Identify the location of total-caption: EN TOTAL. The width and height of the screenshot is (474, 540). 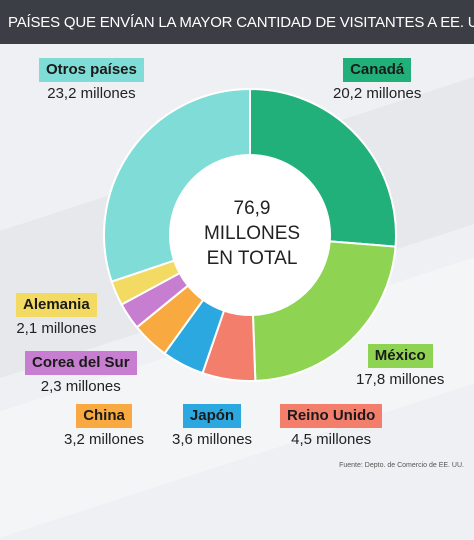
(252, 258).